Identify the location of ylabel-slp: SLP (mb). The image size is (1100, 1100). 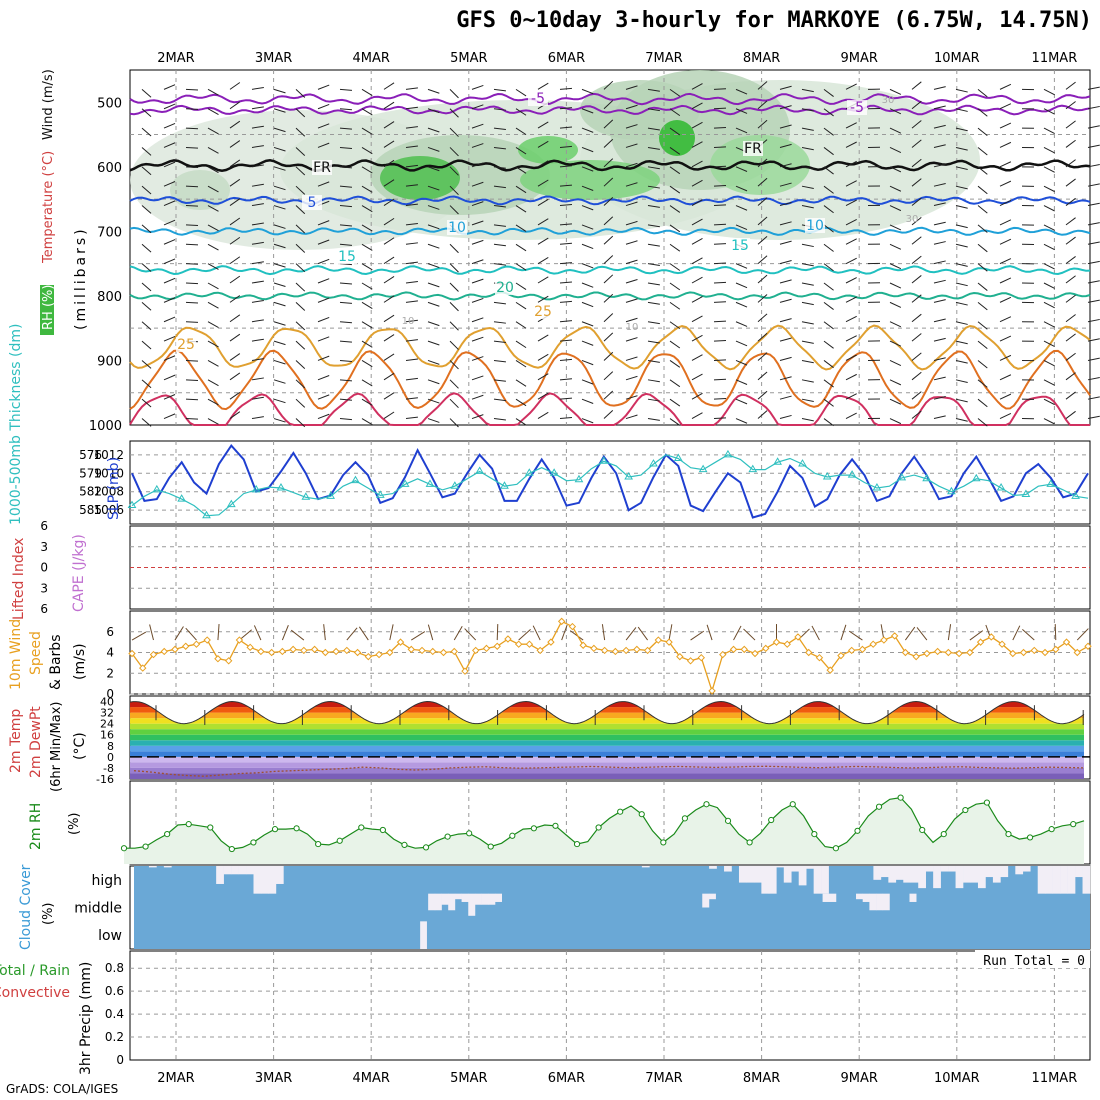
(114, 488).